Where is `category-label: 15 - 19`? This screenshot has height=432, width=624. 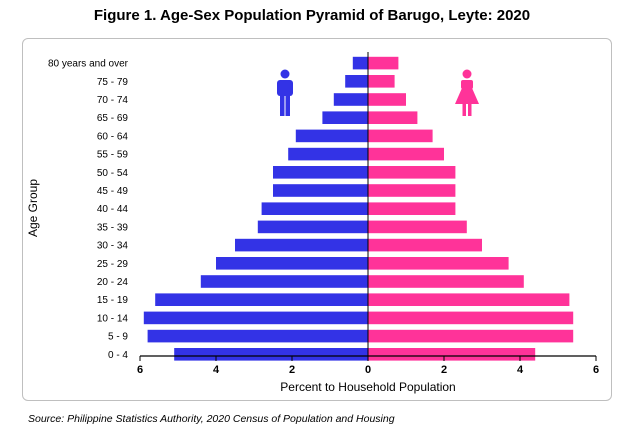
category-label: 15 - 19 is located at coordinates (113, 300).